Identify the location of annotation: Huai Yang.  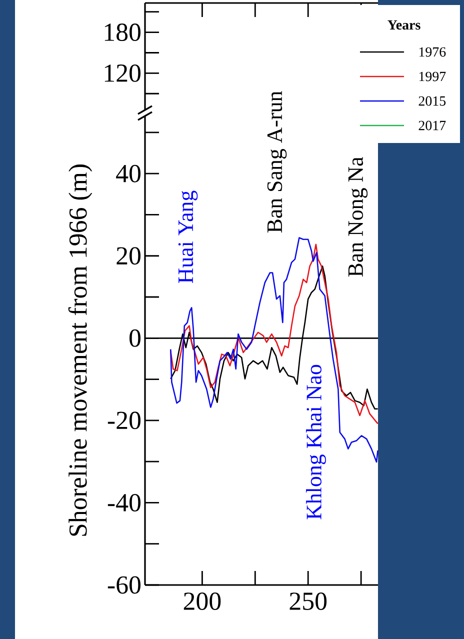
(188, 237).